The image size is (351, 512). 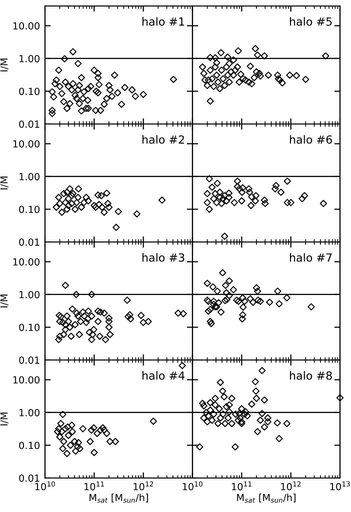 What do you see at coordinates (311, 21) in the screenshot?
I see `annotation: halo #5` at bounding box center [311, 21].